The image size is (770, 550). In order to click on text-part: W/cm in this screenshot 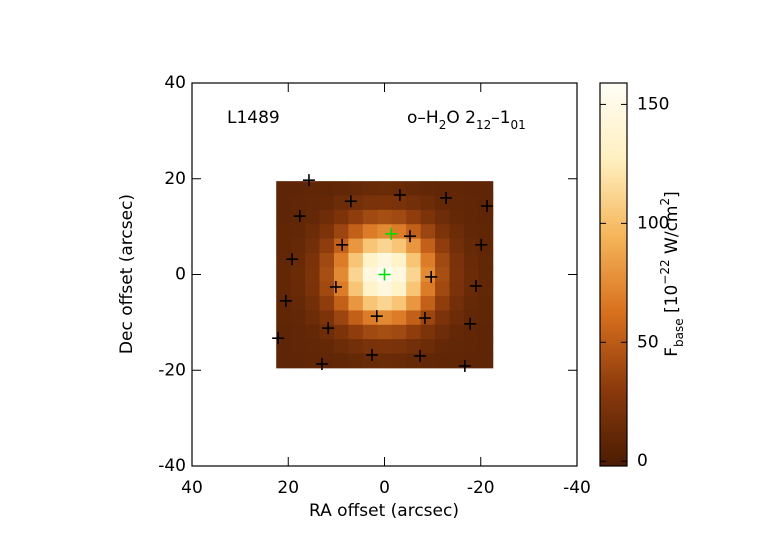, I will do `click(672, 233)`.